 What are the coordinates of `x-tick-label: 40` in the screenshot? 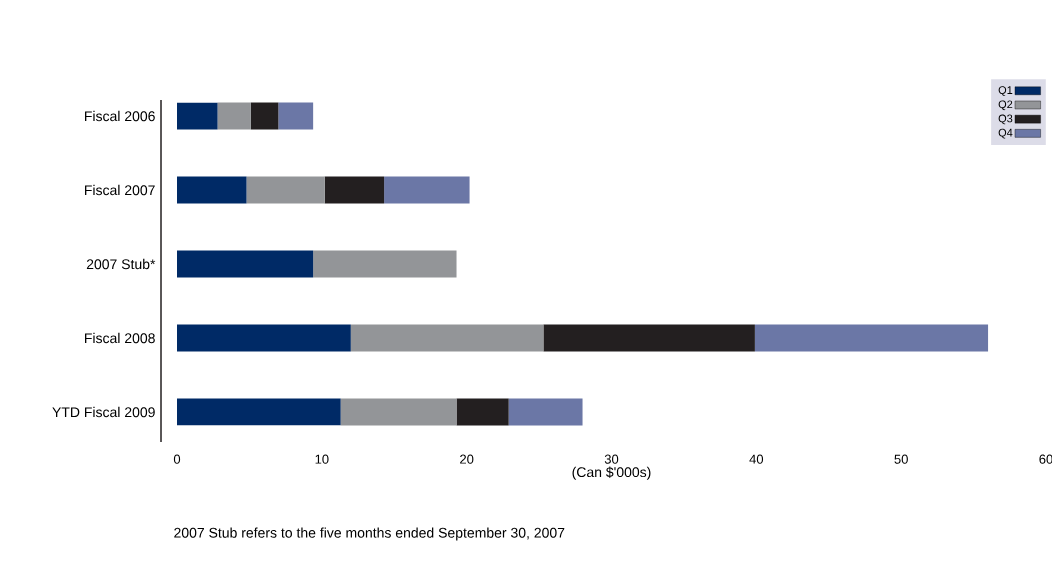 It's located at (756, 459).